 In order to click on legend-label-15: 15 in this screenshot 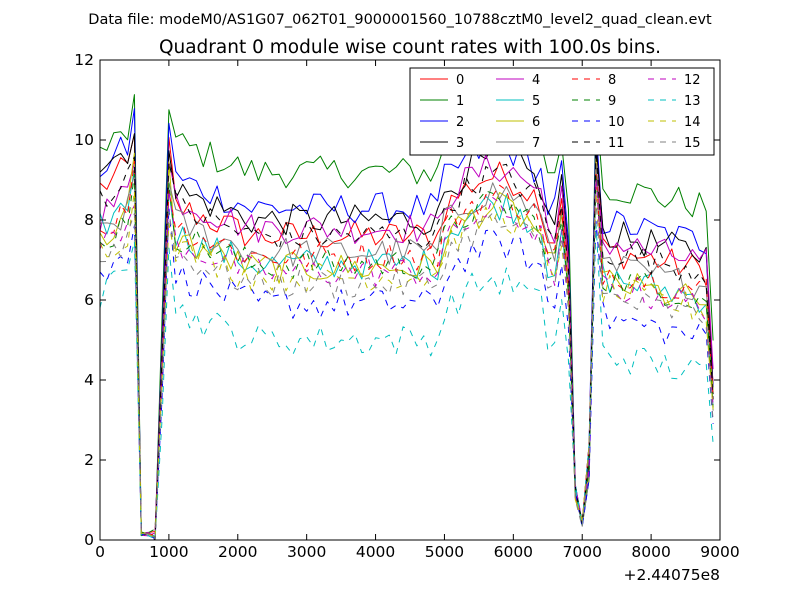, I will do `click(692, 143)`.